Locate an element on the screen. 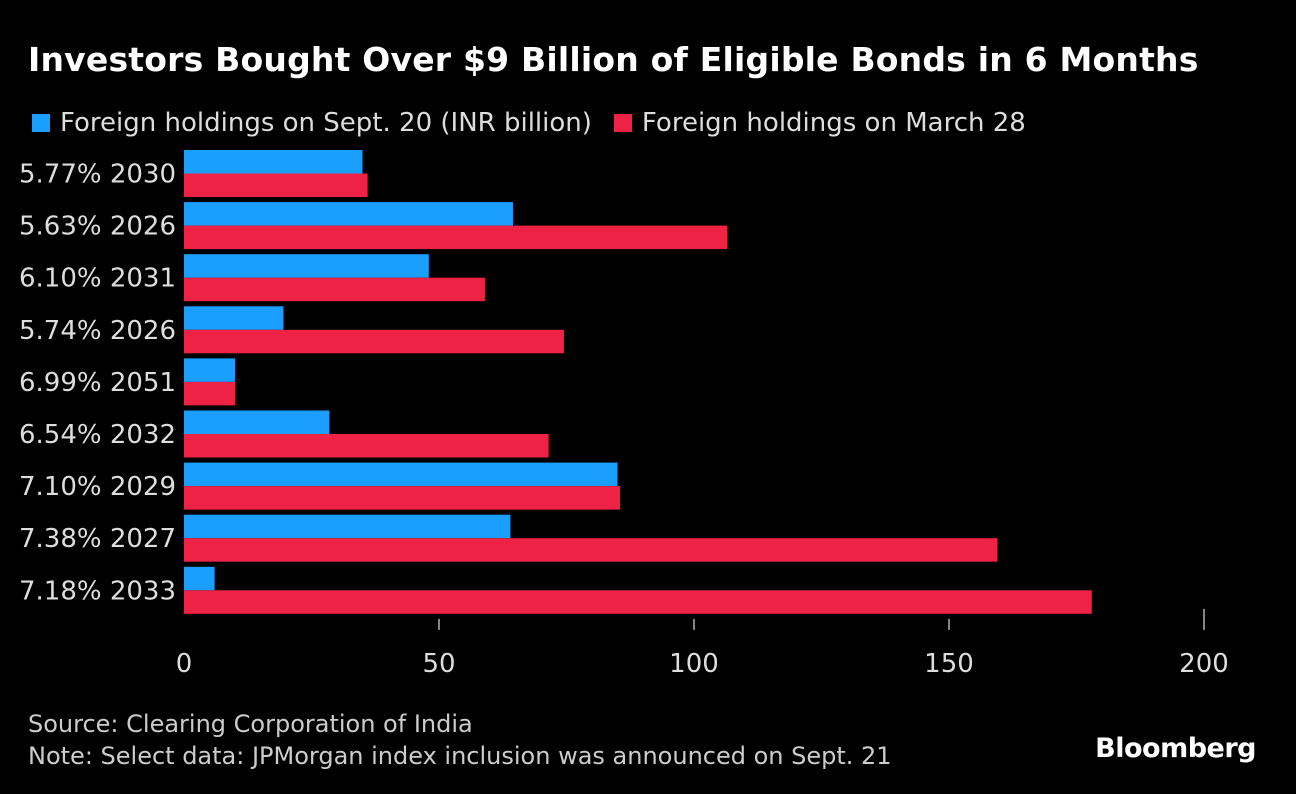 The image size is (1296, 794). legend-item-march: Foreign holdings on March 28 is located at coordinates (819, 123).